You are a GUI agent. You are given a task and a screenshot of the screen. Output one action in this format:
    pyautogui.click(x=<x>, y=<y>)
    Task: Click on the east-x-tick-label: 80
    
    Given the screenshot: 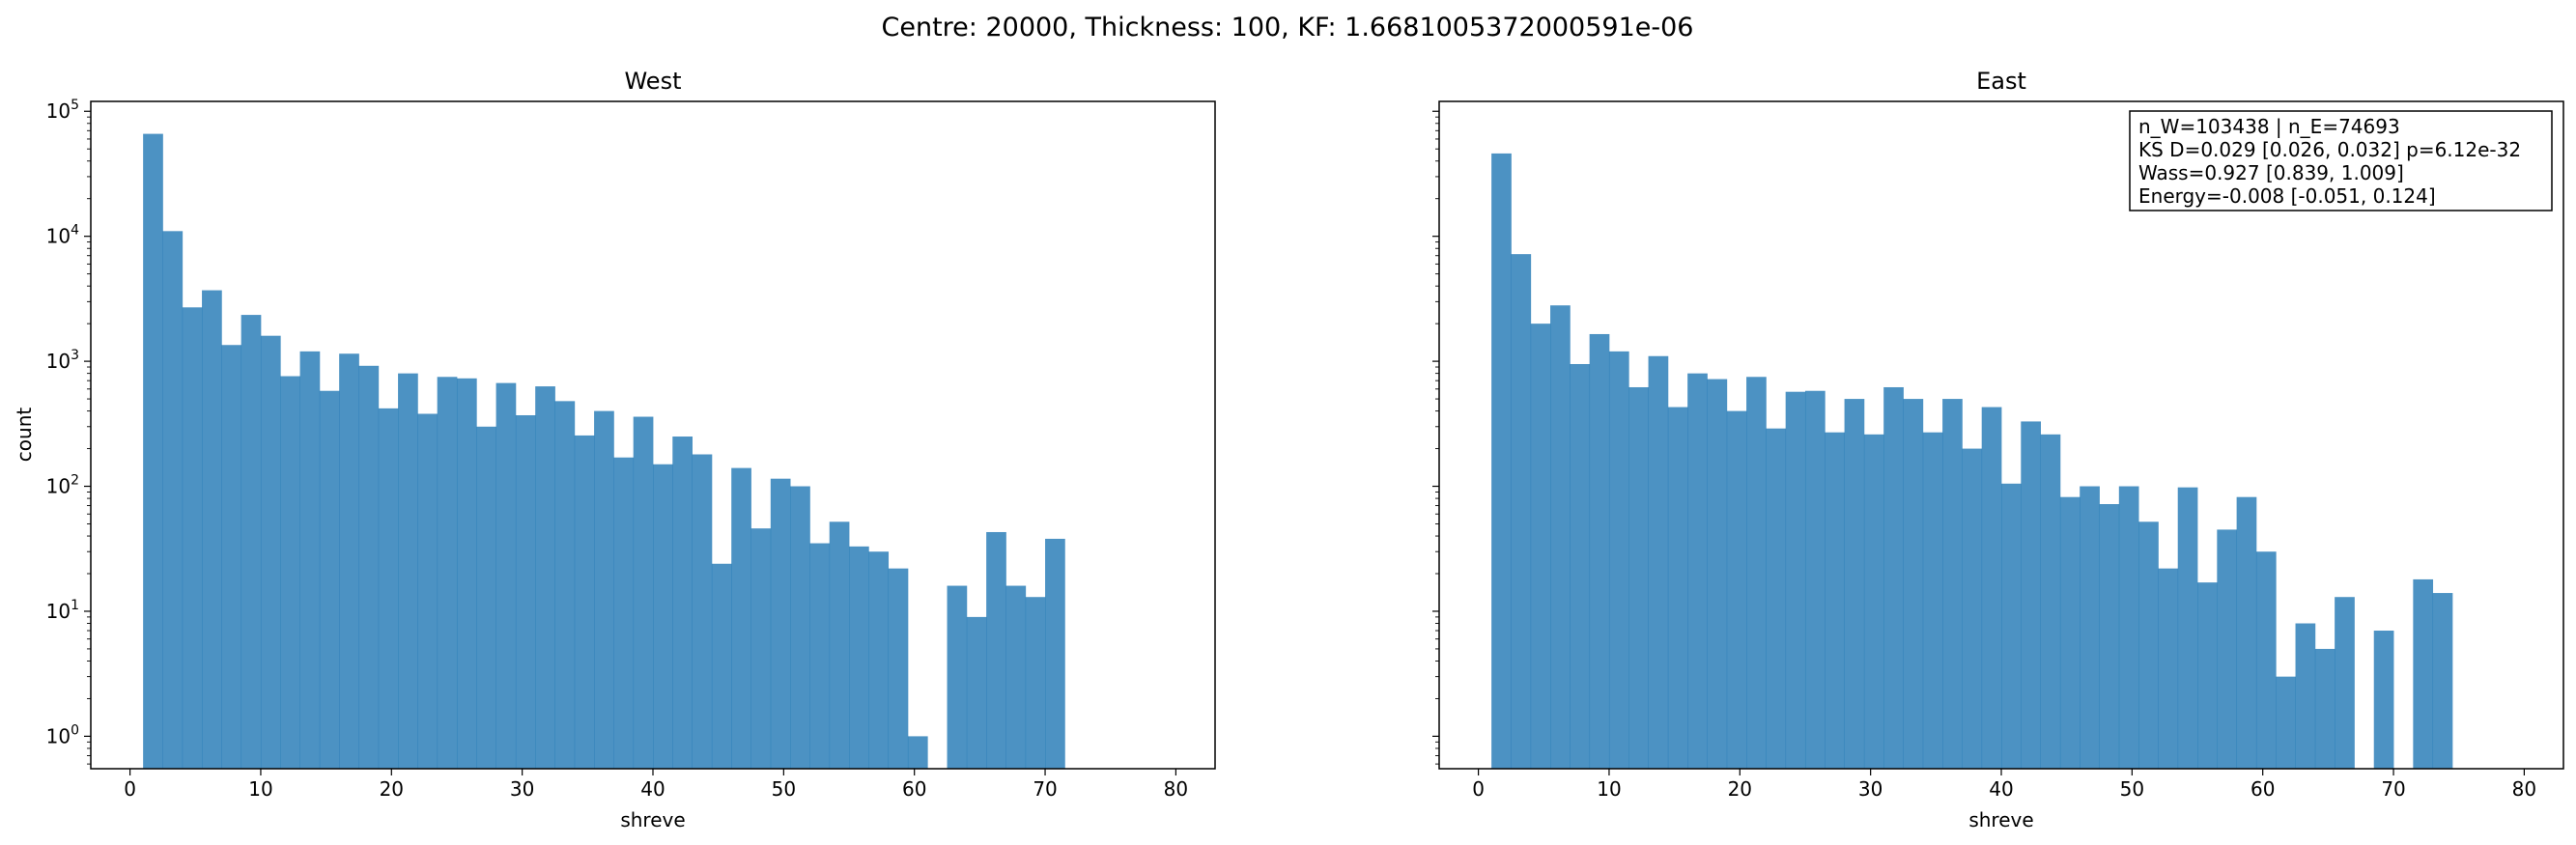 What is the action you would take?
    pyautogui.click(x=2524, y=789)
    